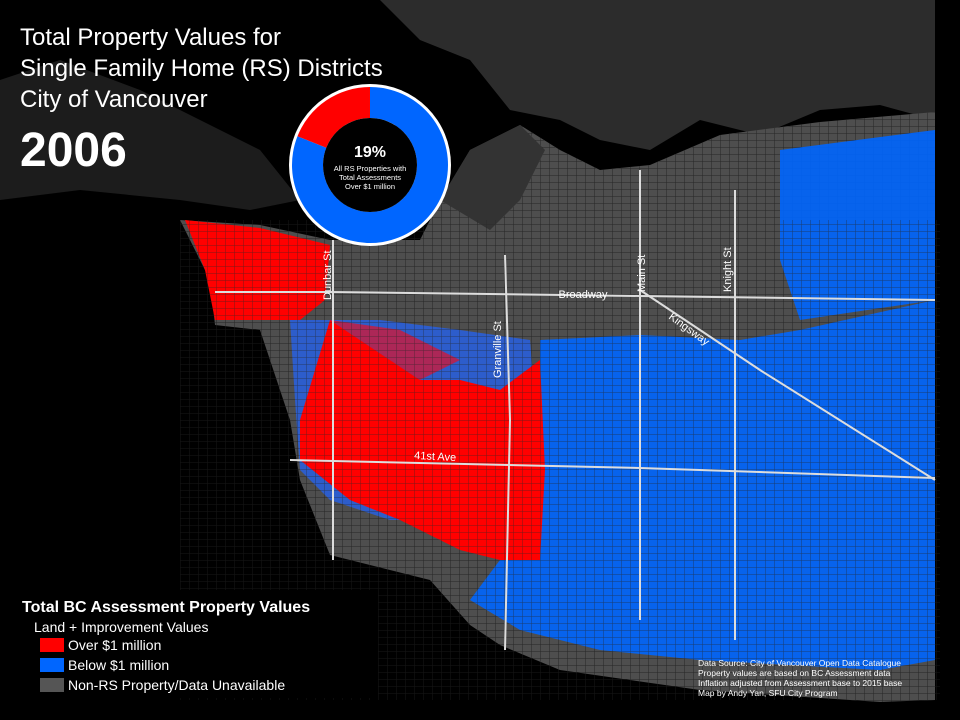 The width and height of the screenshot is (960, 720). Describe the element at coordinates (114, 645) in the screenshot. I see `legend-label: Over $1 million` at that location.